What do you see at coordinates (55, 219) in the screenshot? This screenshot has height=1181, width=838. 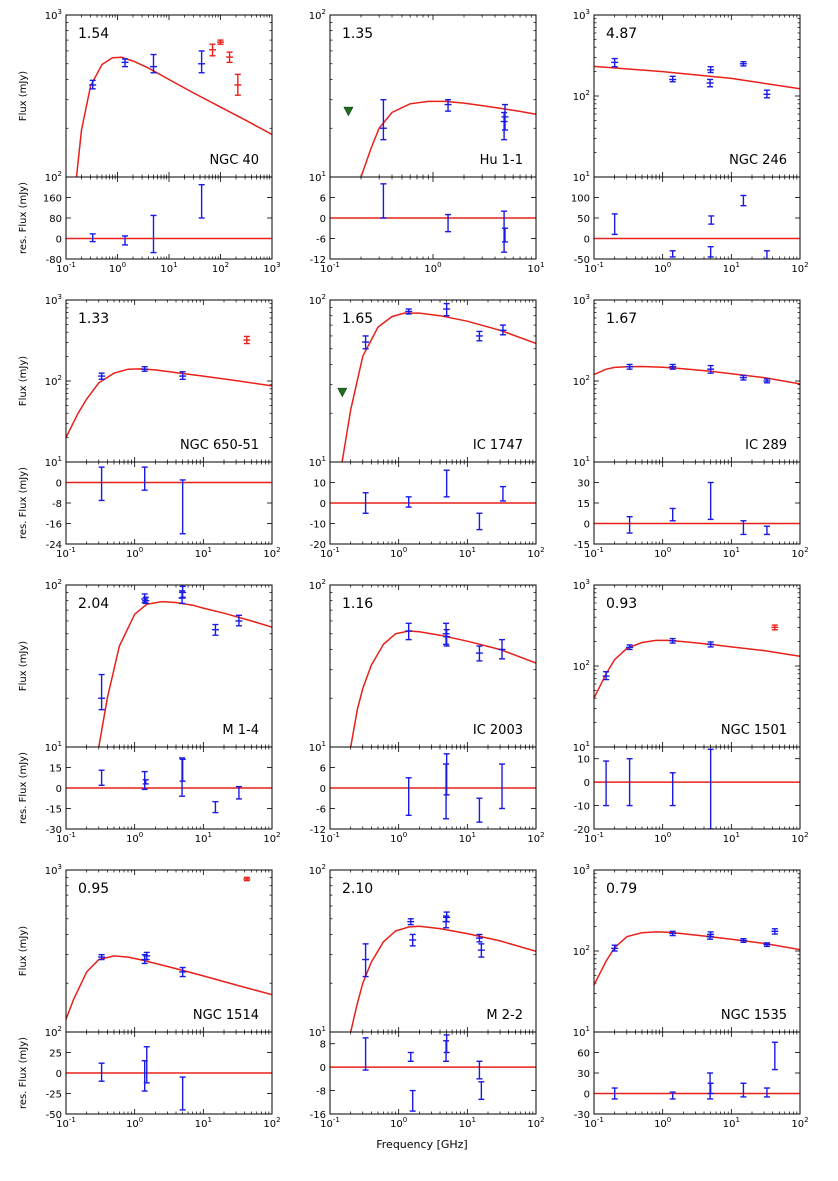 I see `res-y-tick-label: 80` at bounding box center [55, 219].